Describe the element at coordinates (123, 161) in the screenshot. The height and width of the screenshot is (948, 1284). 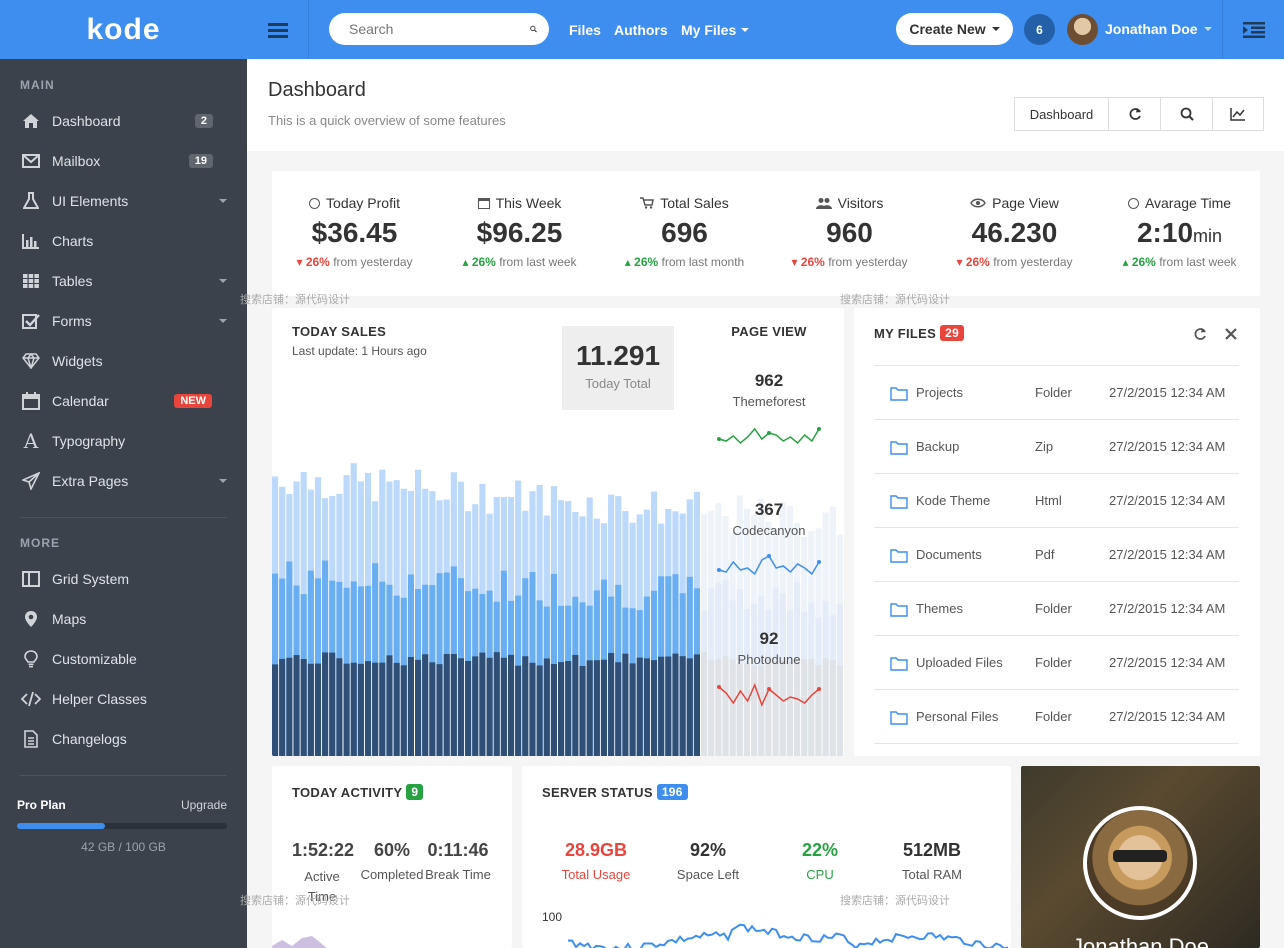
I see `sidebar-item-mailbox: Mailbox 19` at that location.